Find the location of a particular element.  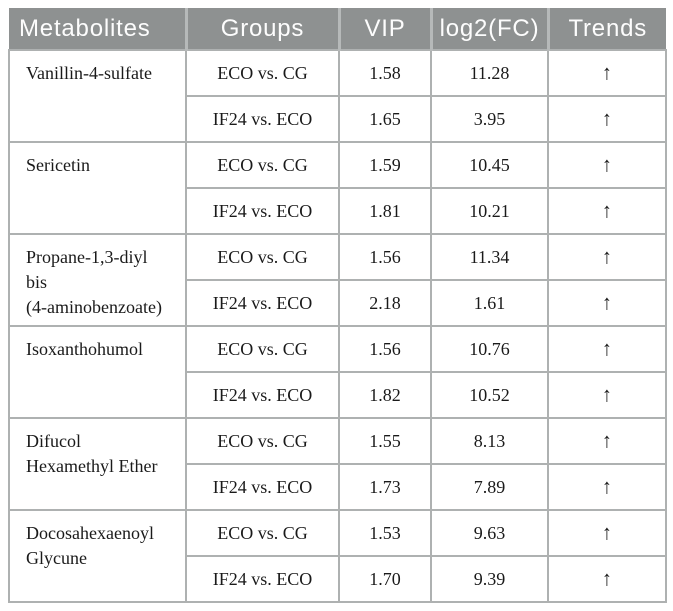

header-log2fc: log2(FC) is located at coordinates (488, 29).